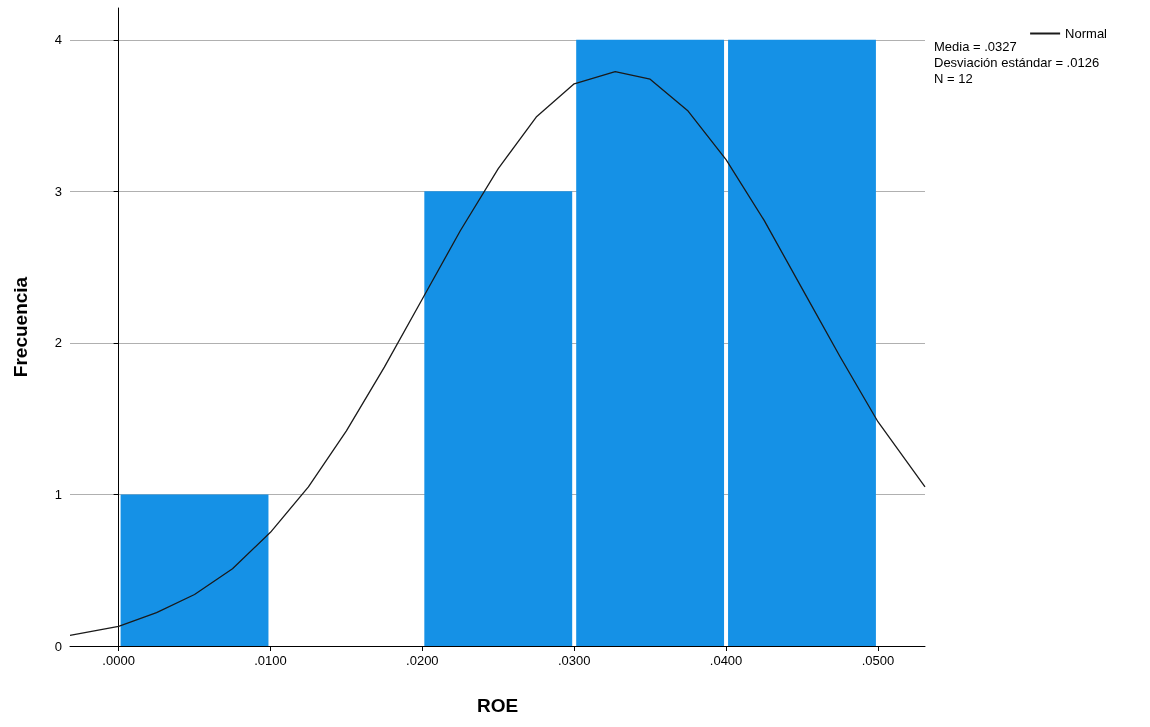  What do you see at coordinates (58, 191) in the screenshot?
I see `y-tick-label: 3` at bounding box center [58, 191].